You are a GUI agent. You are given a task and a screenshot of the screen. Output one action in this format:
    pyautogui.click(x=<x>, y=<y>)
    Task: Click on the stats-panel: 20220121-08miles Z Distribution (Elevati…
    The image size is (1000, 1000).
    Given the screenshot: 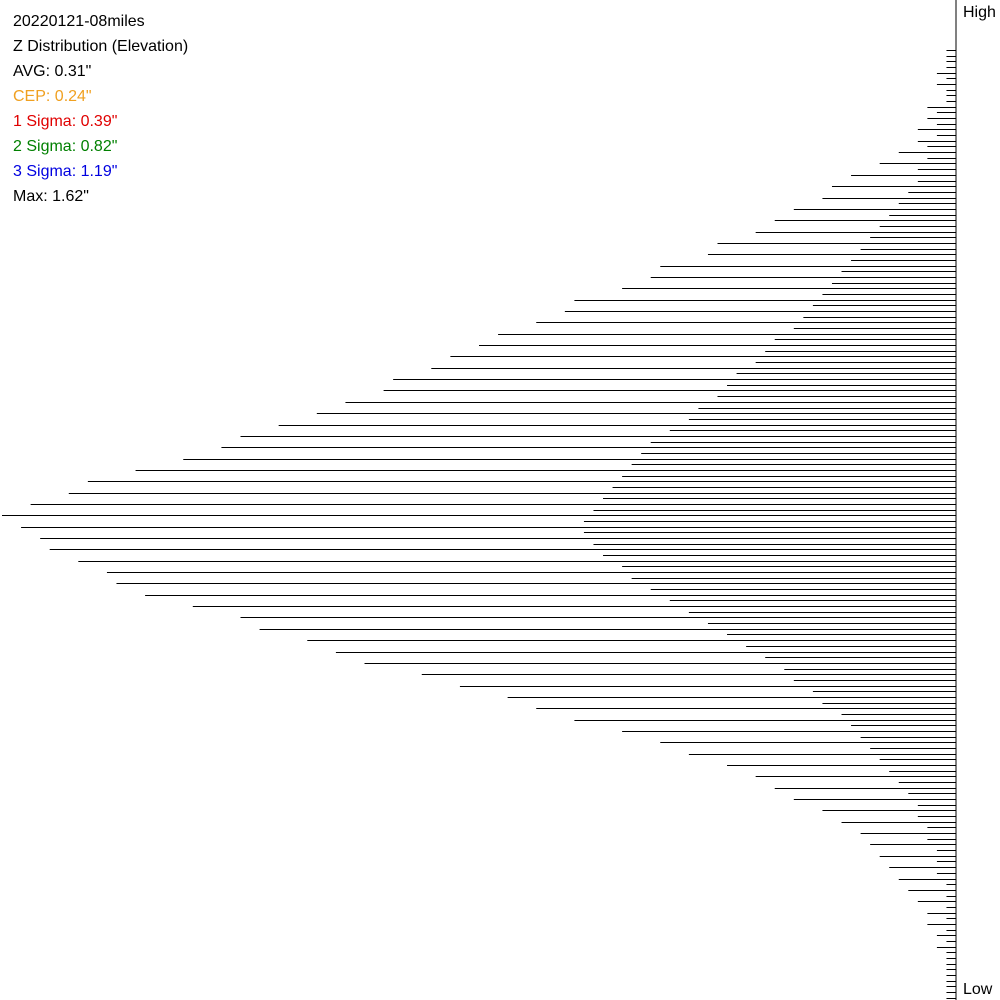 What is the action you would take?
    pyautogui.click(x=100, y=109)
    